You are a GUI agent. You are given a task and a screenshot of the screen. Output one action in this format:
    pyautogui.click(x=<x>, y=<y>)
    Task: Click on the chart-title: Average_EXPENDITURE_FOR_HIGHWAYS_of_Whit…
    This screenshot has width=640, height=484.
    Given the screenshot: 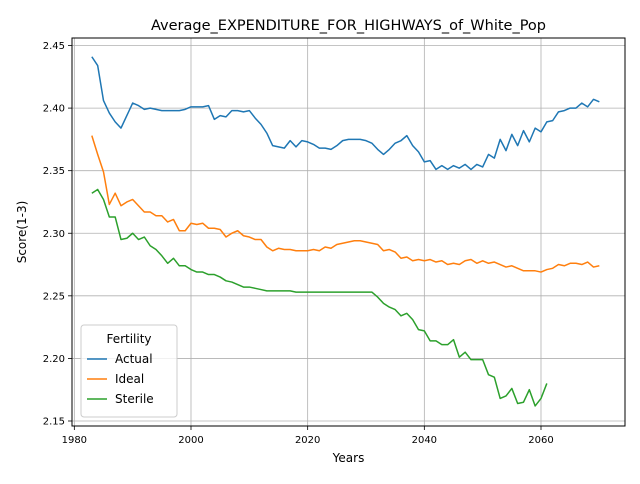 What is the action you would take?
    pyautogui.click(x=348, y=26)
    